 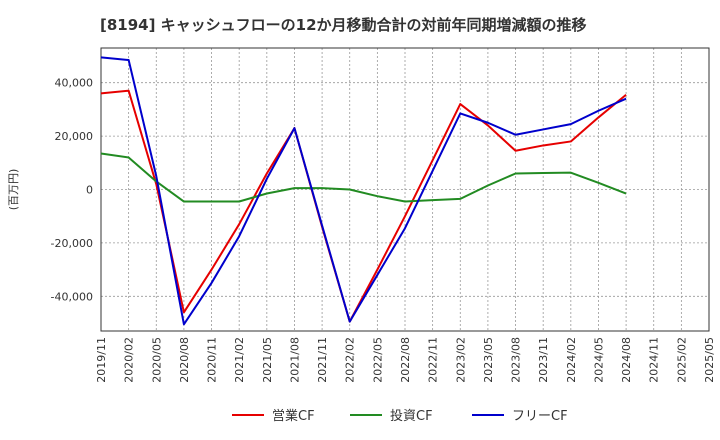 What do you see at coordinates (377, 360) in the screenshot?
I see `x-tick-label: 2022/05` at bounding box center [377, 360].